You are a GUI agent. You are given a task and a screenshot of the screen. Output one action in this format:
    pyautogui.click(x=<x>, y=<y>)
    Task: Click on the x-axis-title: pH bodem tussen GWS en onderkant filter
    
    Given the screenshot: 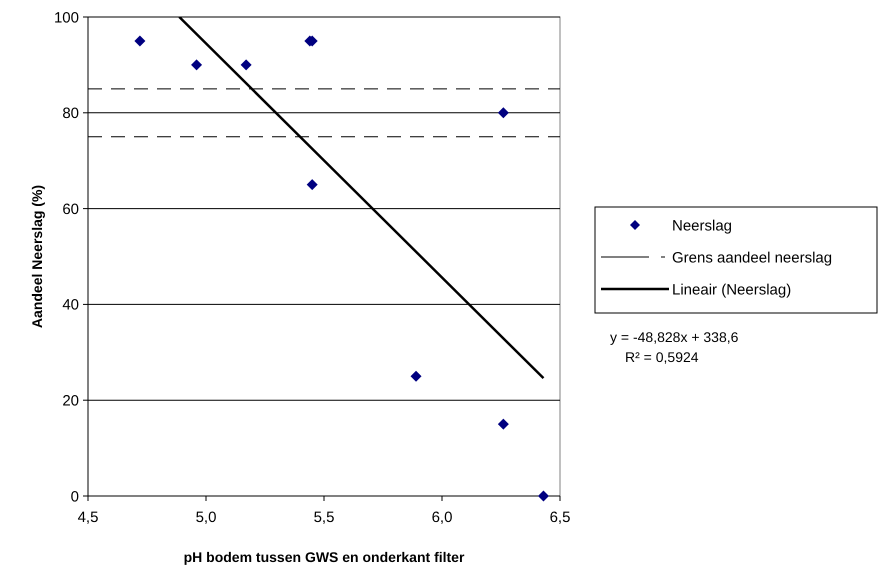 What is the action you would take?
    pyautogui.click(x=324, y=557)
    